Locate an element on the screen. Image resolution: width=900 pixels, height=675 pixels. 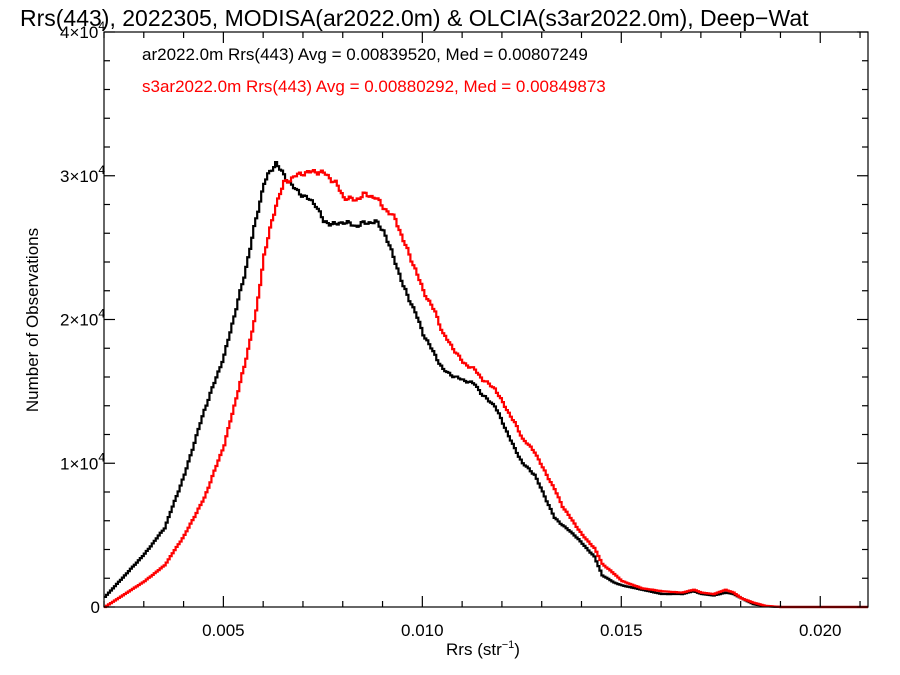
y-tick-mantissa: 4×10 is located at coordinates (79, 32).